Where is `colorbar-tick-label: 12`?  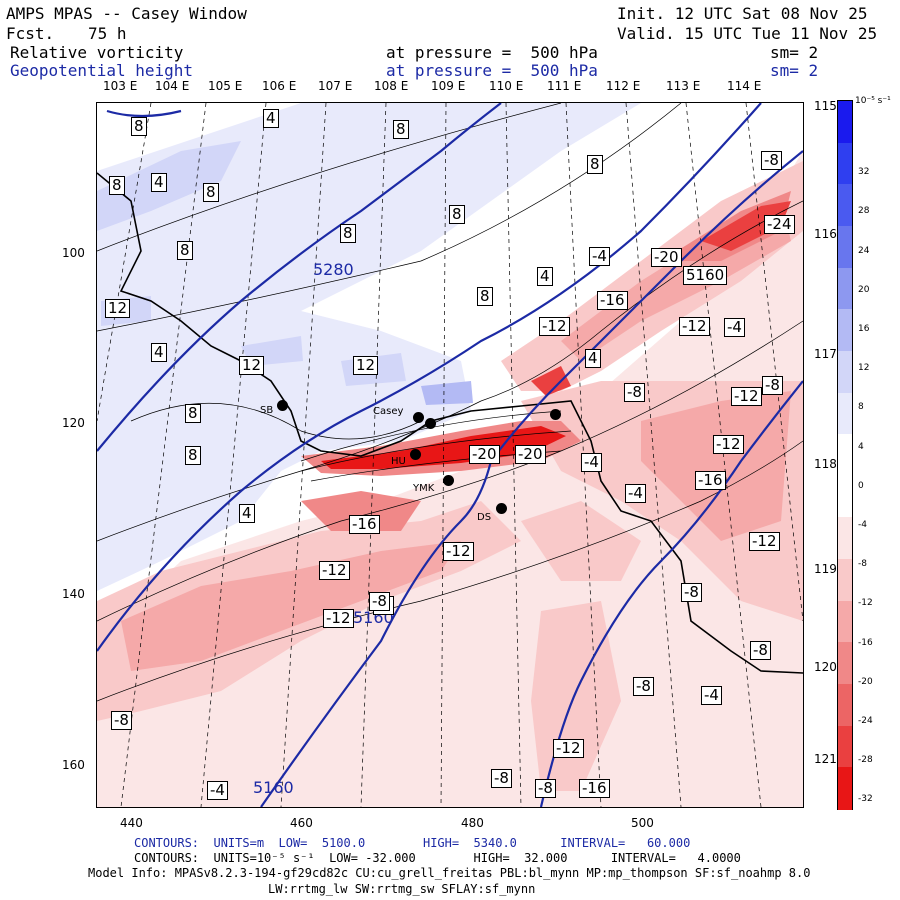
colorbar-tick-label: 12 is located at coordinates (864, 368).